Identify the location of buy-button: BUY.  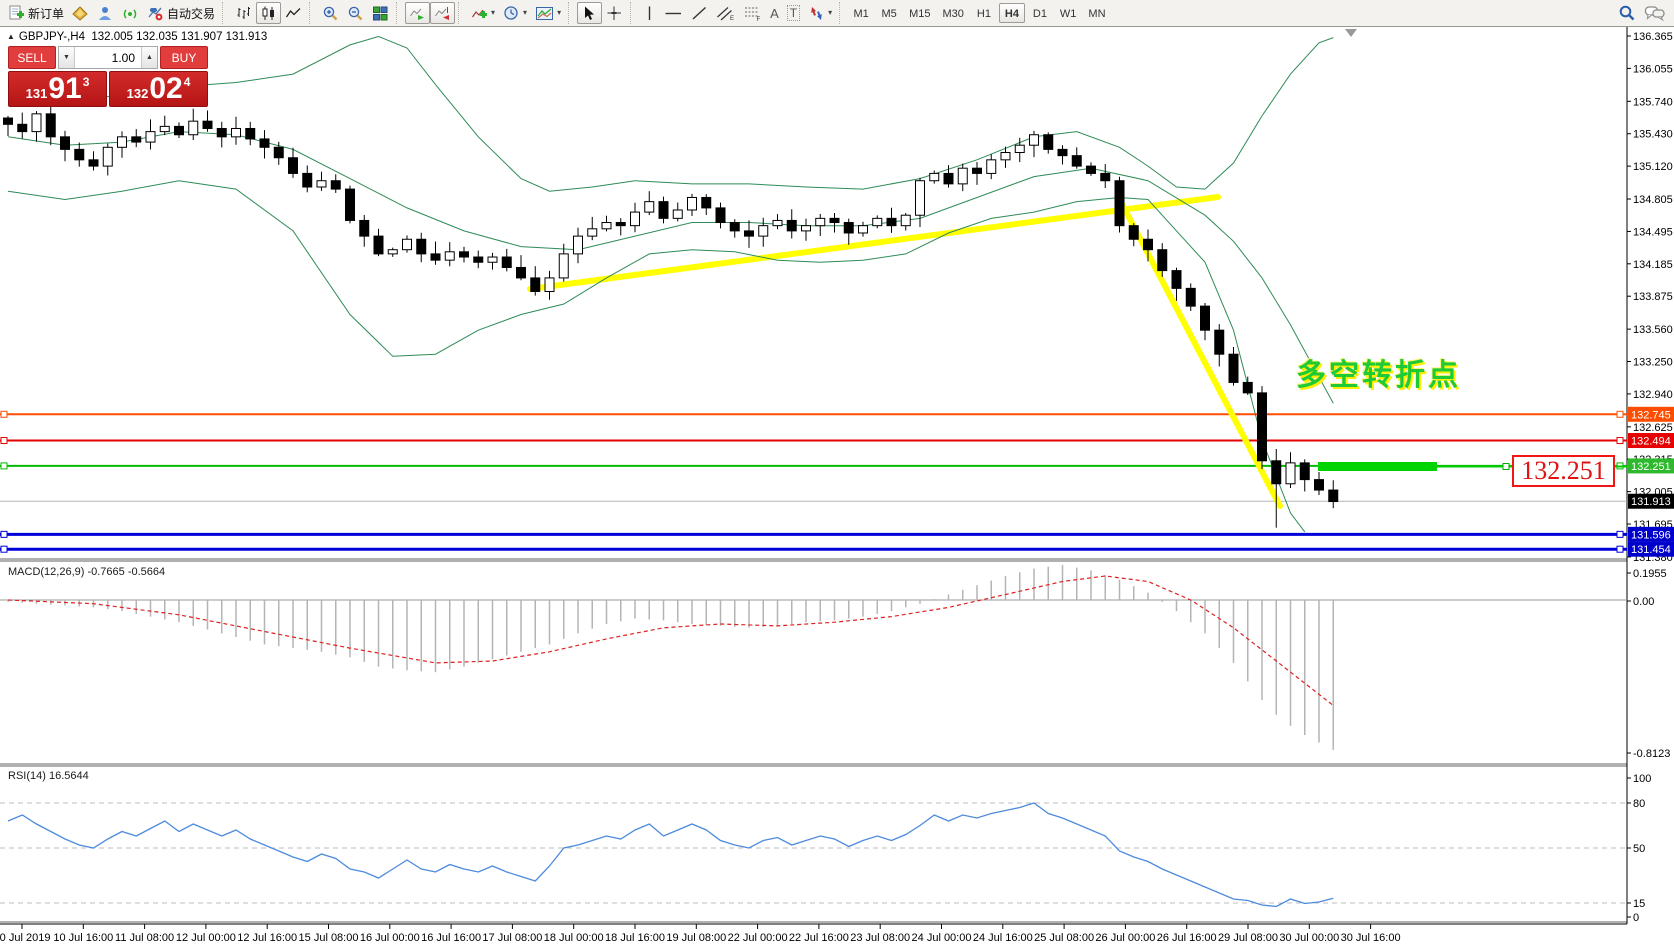
(184, 57).